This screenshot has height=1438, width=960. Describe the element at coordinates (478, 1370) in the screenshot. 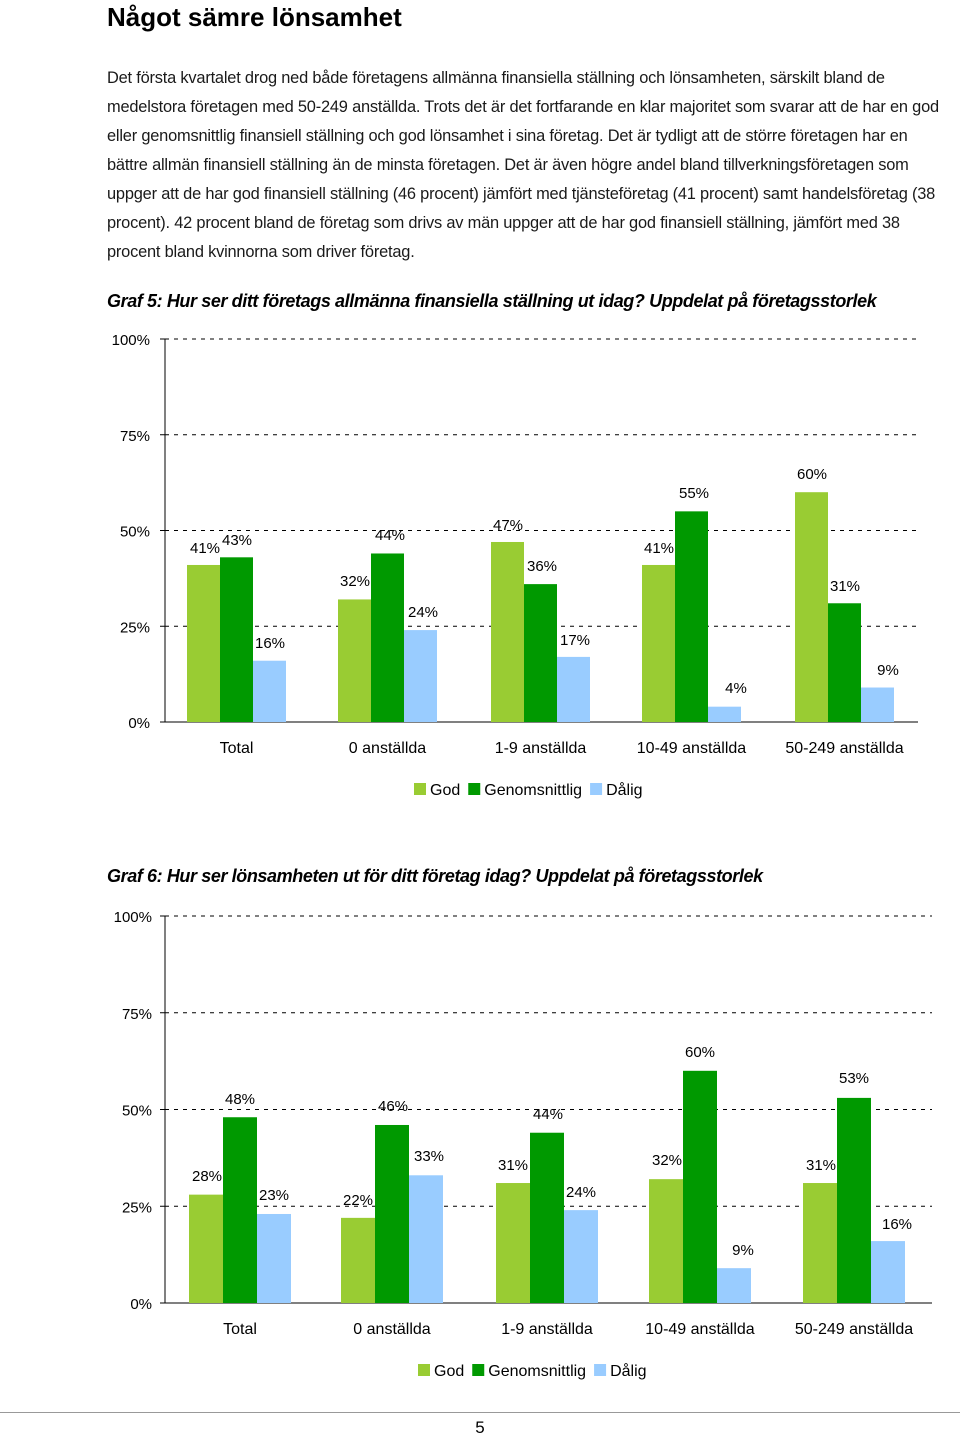

I see `chart-6-legend-swatch-genomsnittlig` at that location.